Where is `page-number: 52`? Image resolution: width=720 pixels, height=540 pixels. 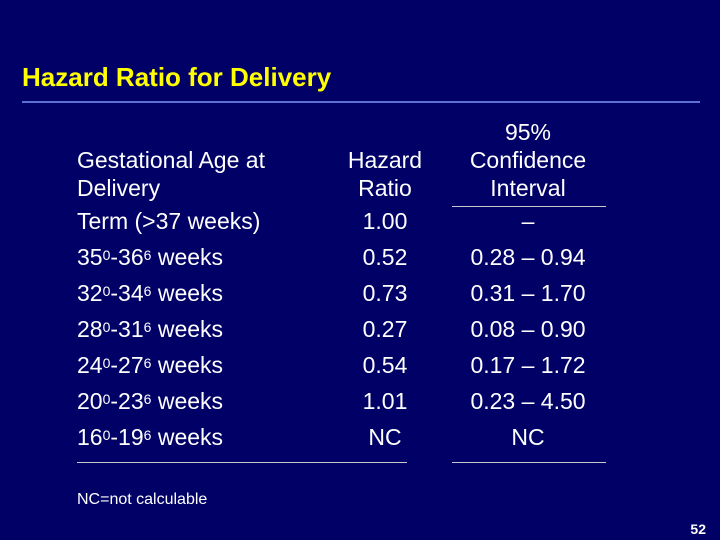 page-number: 52 is located at coordinates (698, 529).